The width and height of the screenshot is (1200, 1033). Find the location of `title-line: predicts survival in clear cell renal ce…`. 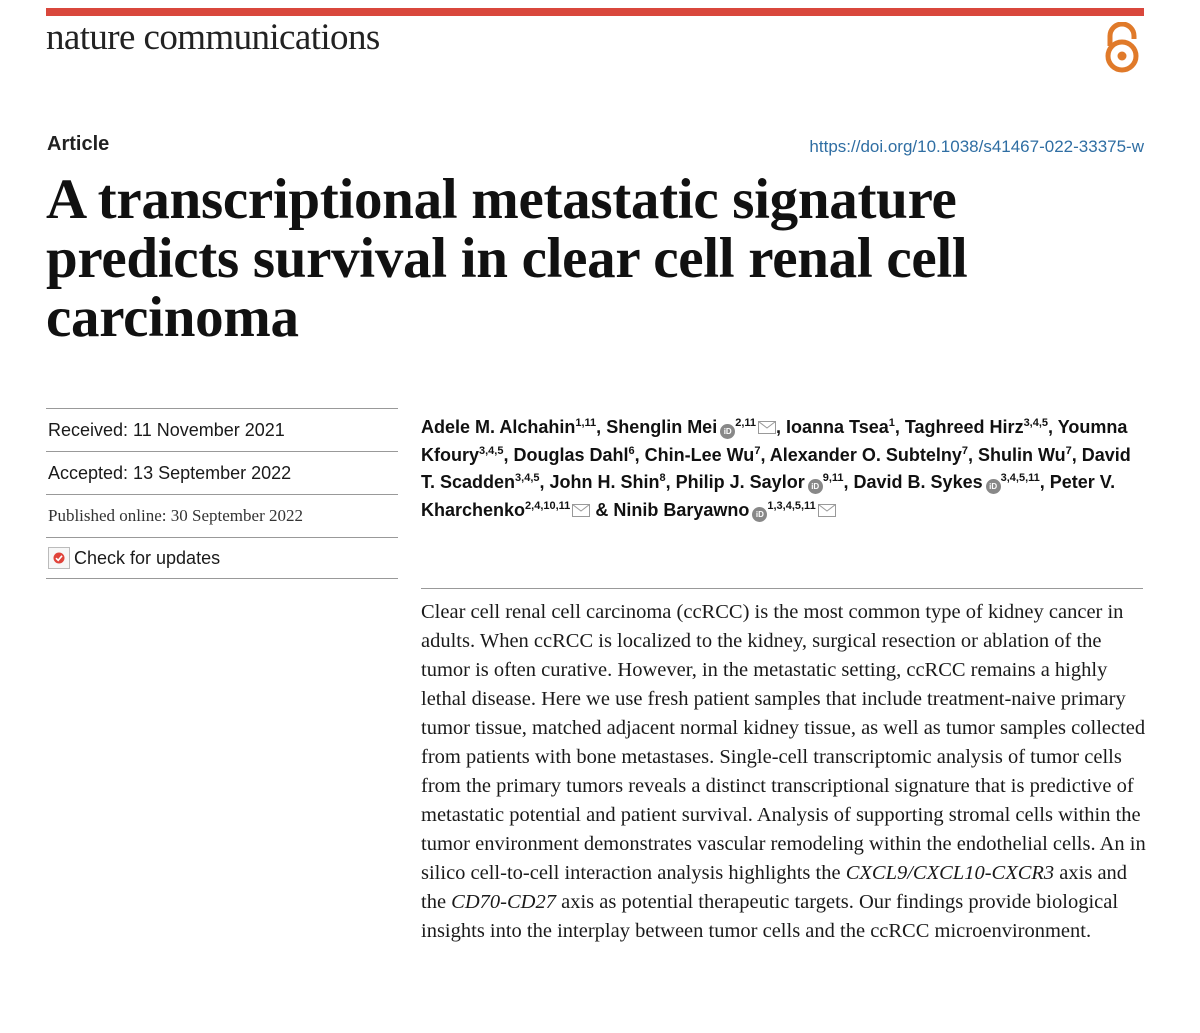

title-line: predicts survival in clear cell renal ce… is located at coordinates (507, 258).